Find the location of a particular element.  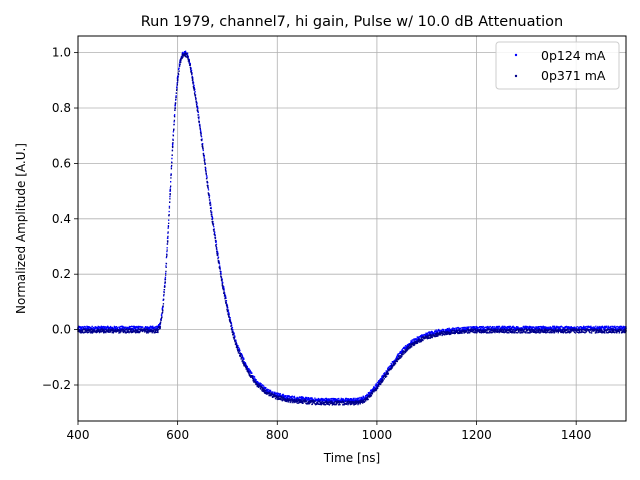

x-tick-label: 1000 is located at coordinates (377, 435).